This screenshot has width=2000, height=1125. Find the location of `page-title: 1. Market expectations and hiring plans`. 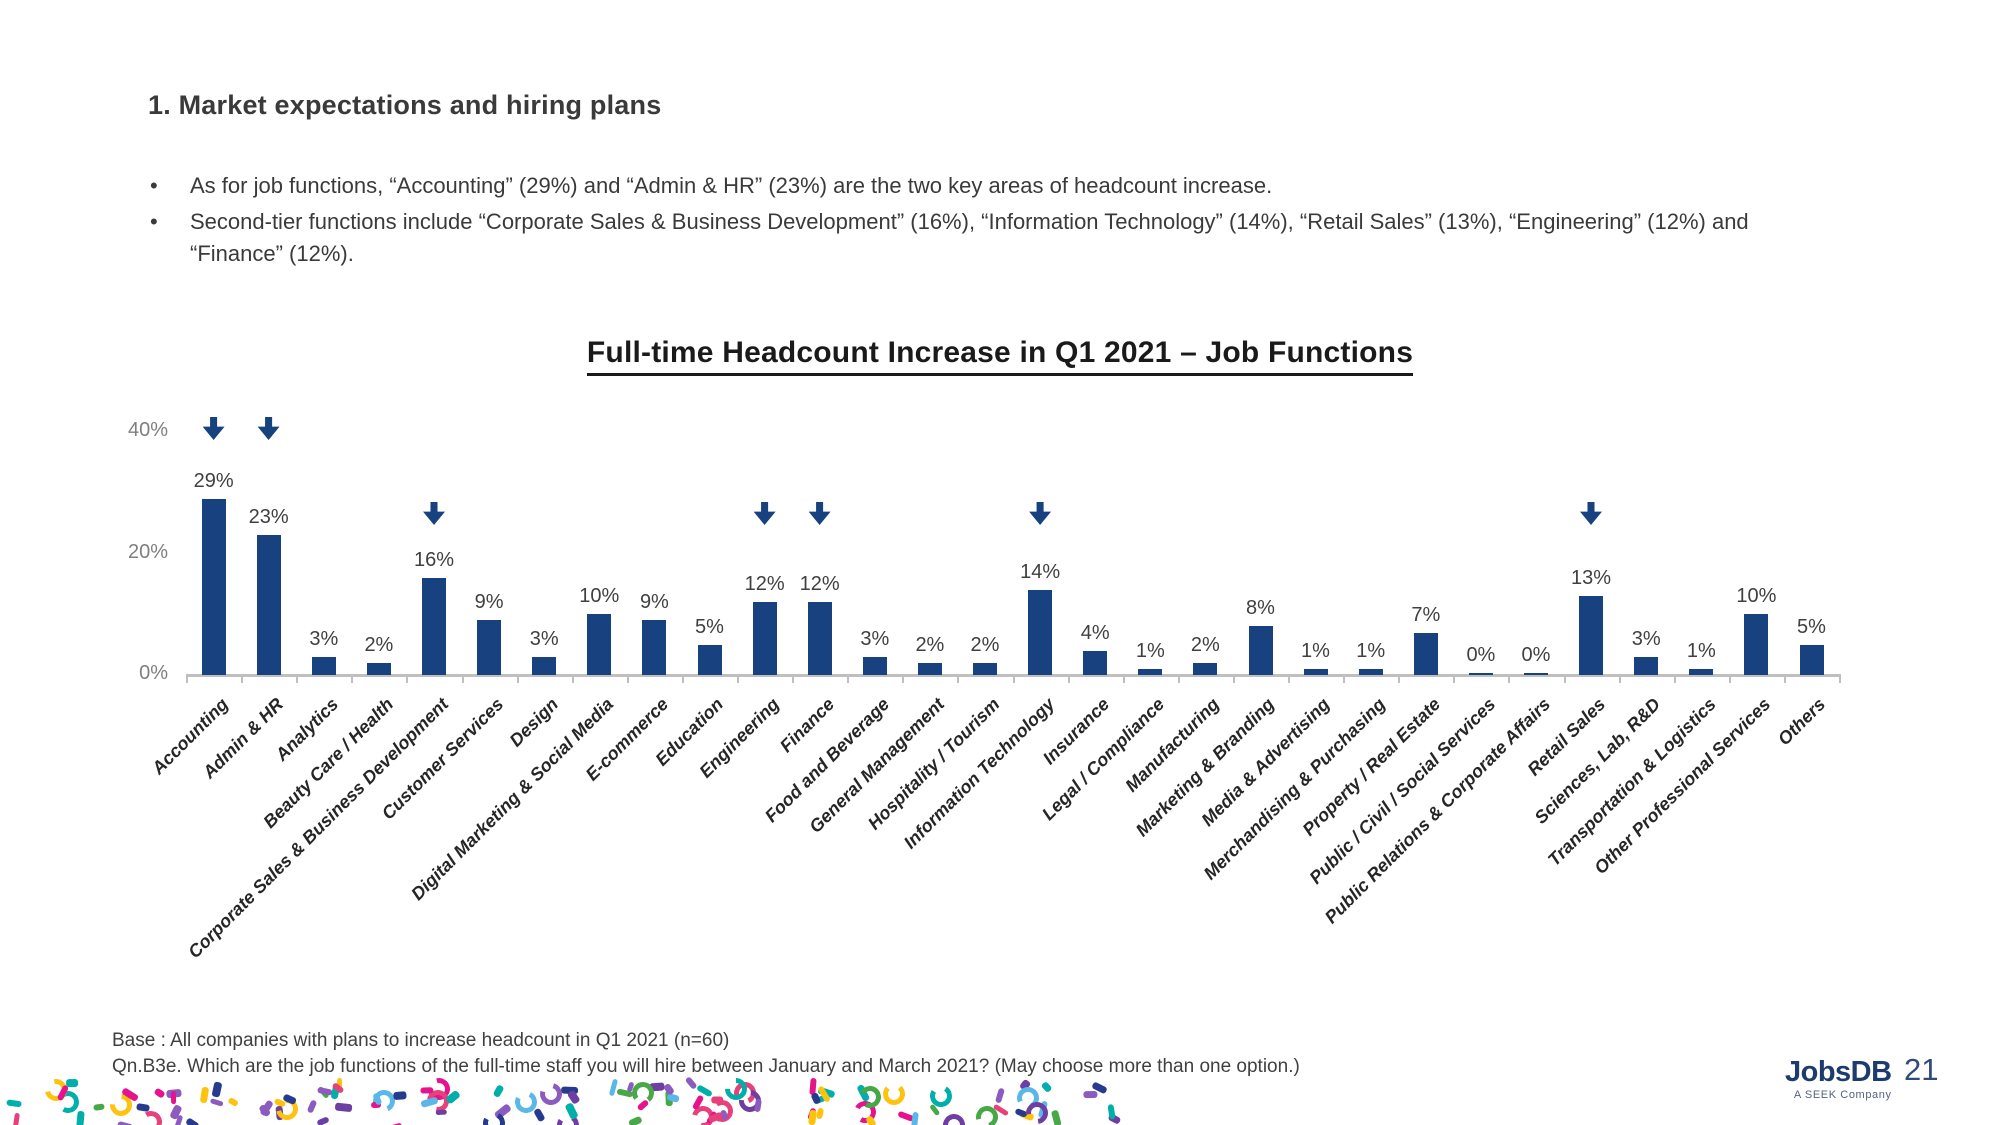

page-title: 1. Market expectations and hiring plans is located at coordinates (405, 105).